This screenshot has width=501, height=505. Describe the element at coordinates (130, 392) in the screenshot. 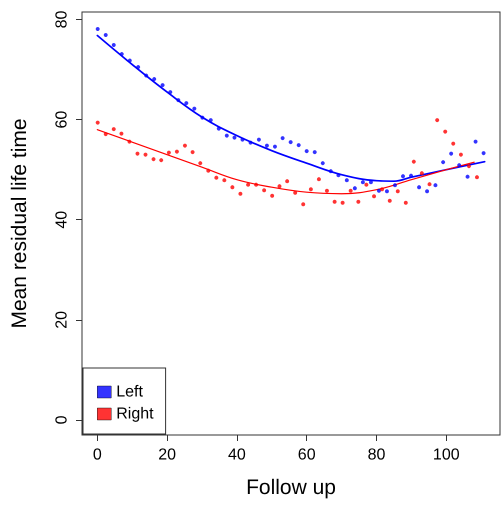

I see `legend-label: Left` at that location.